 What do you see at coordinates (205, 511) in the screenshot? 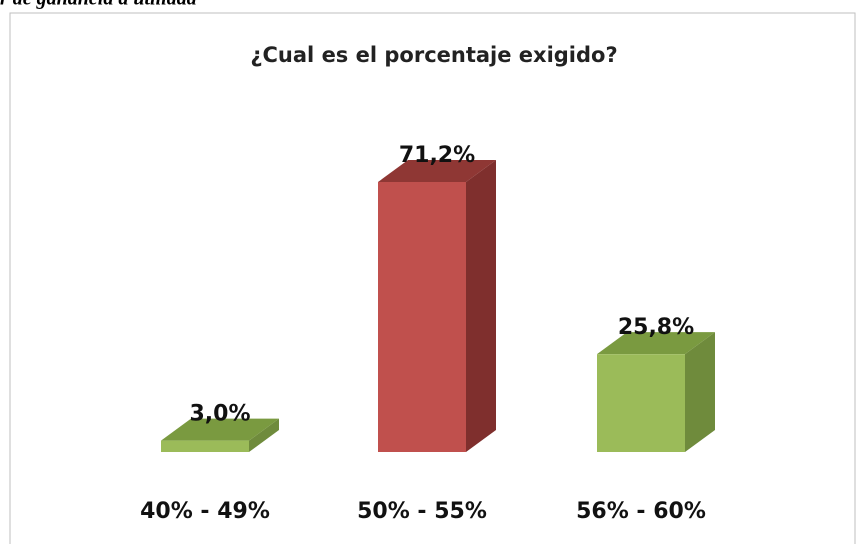
I see `x-tick-label: 40% - 49%` at bounding box center [205, 511].